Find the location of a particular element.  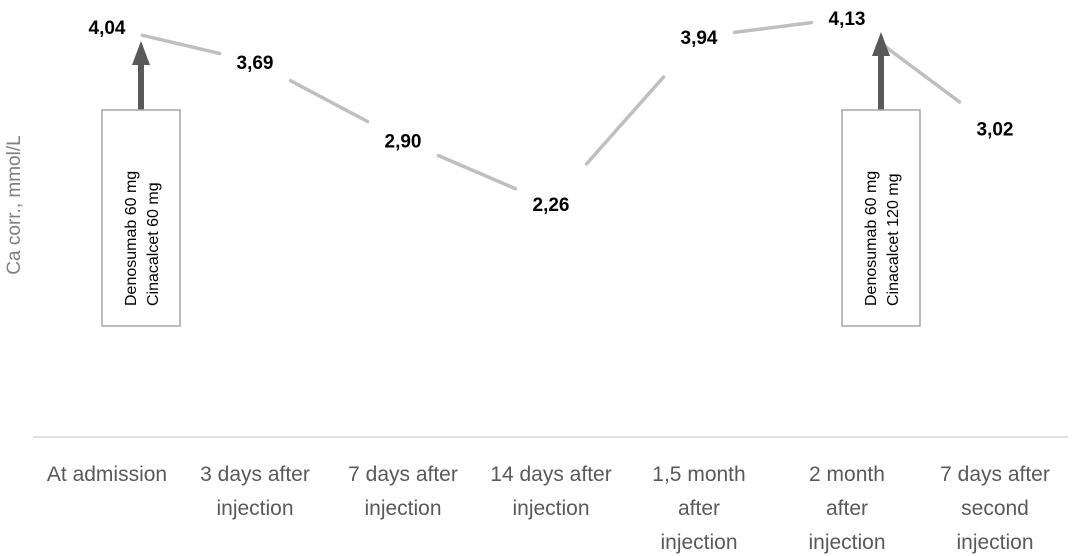

x-tick-label: 3 days after is located at coordinates (255, 474).